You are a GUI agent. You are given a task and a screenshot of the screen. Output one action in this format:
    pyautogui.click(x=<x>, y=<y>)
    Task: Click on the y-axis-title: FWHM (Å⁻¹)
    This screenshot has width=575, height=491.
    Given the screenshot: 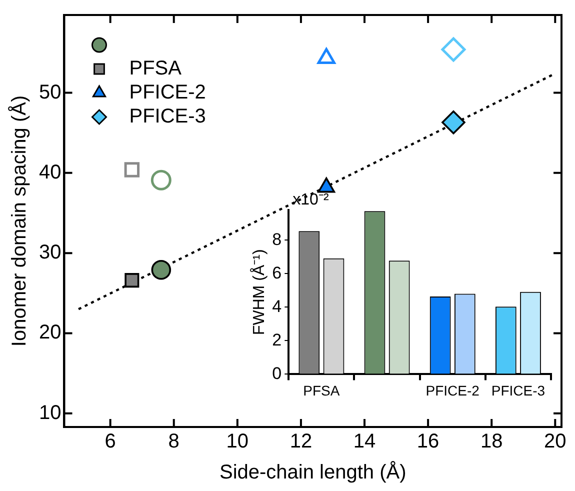 What is the action you would take?
    pyautogui.click(x=259, y=292)
    